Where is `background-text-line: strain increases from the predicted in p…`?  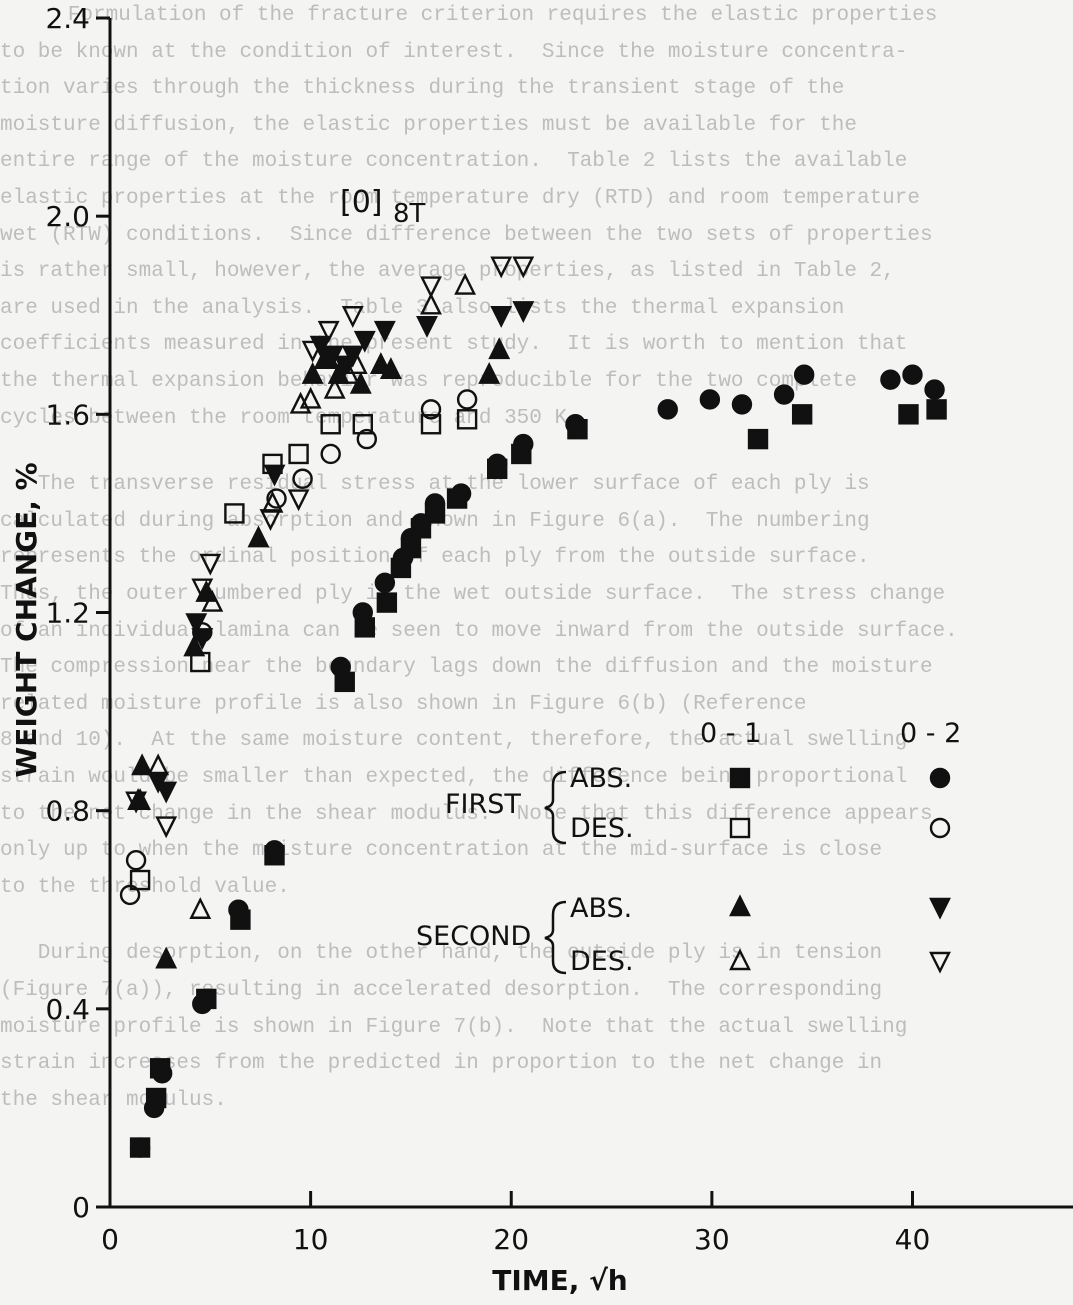 background-text-line: strain increases from the predicted in p… is located at coordinates (441, 1064).